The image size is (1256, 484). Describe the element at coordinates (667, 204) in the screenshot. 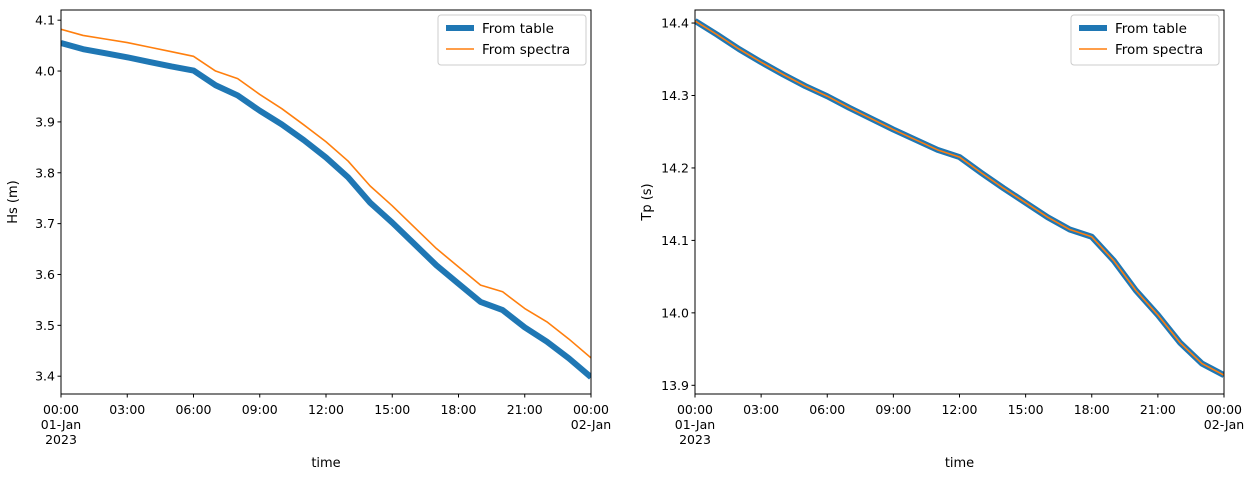

I see `y-axis: 13.9 14.0 14.1 14.2 14.3 14.4 Tp (s)` at that location.